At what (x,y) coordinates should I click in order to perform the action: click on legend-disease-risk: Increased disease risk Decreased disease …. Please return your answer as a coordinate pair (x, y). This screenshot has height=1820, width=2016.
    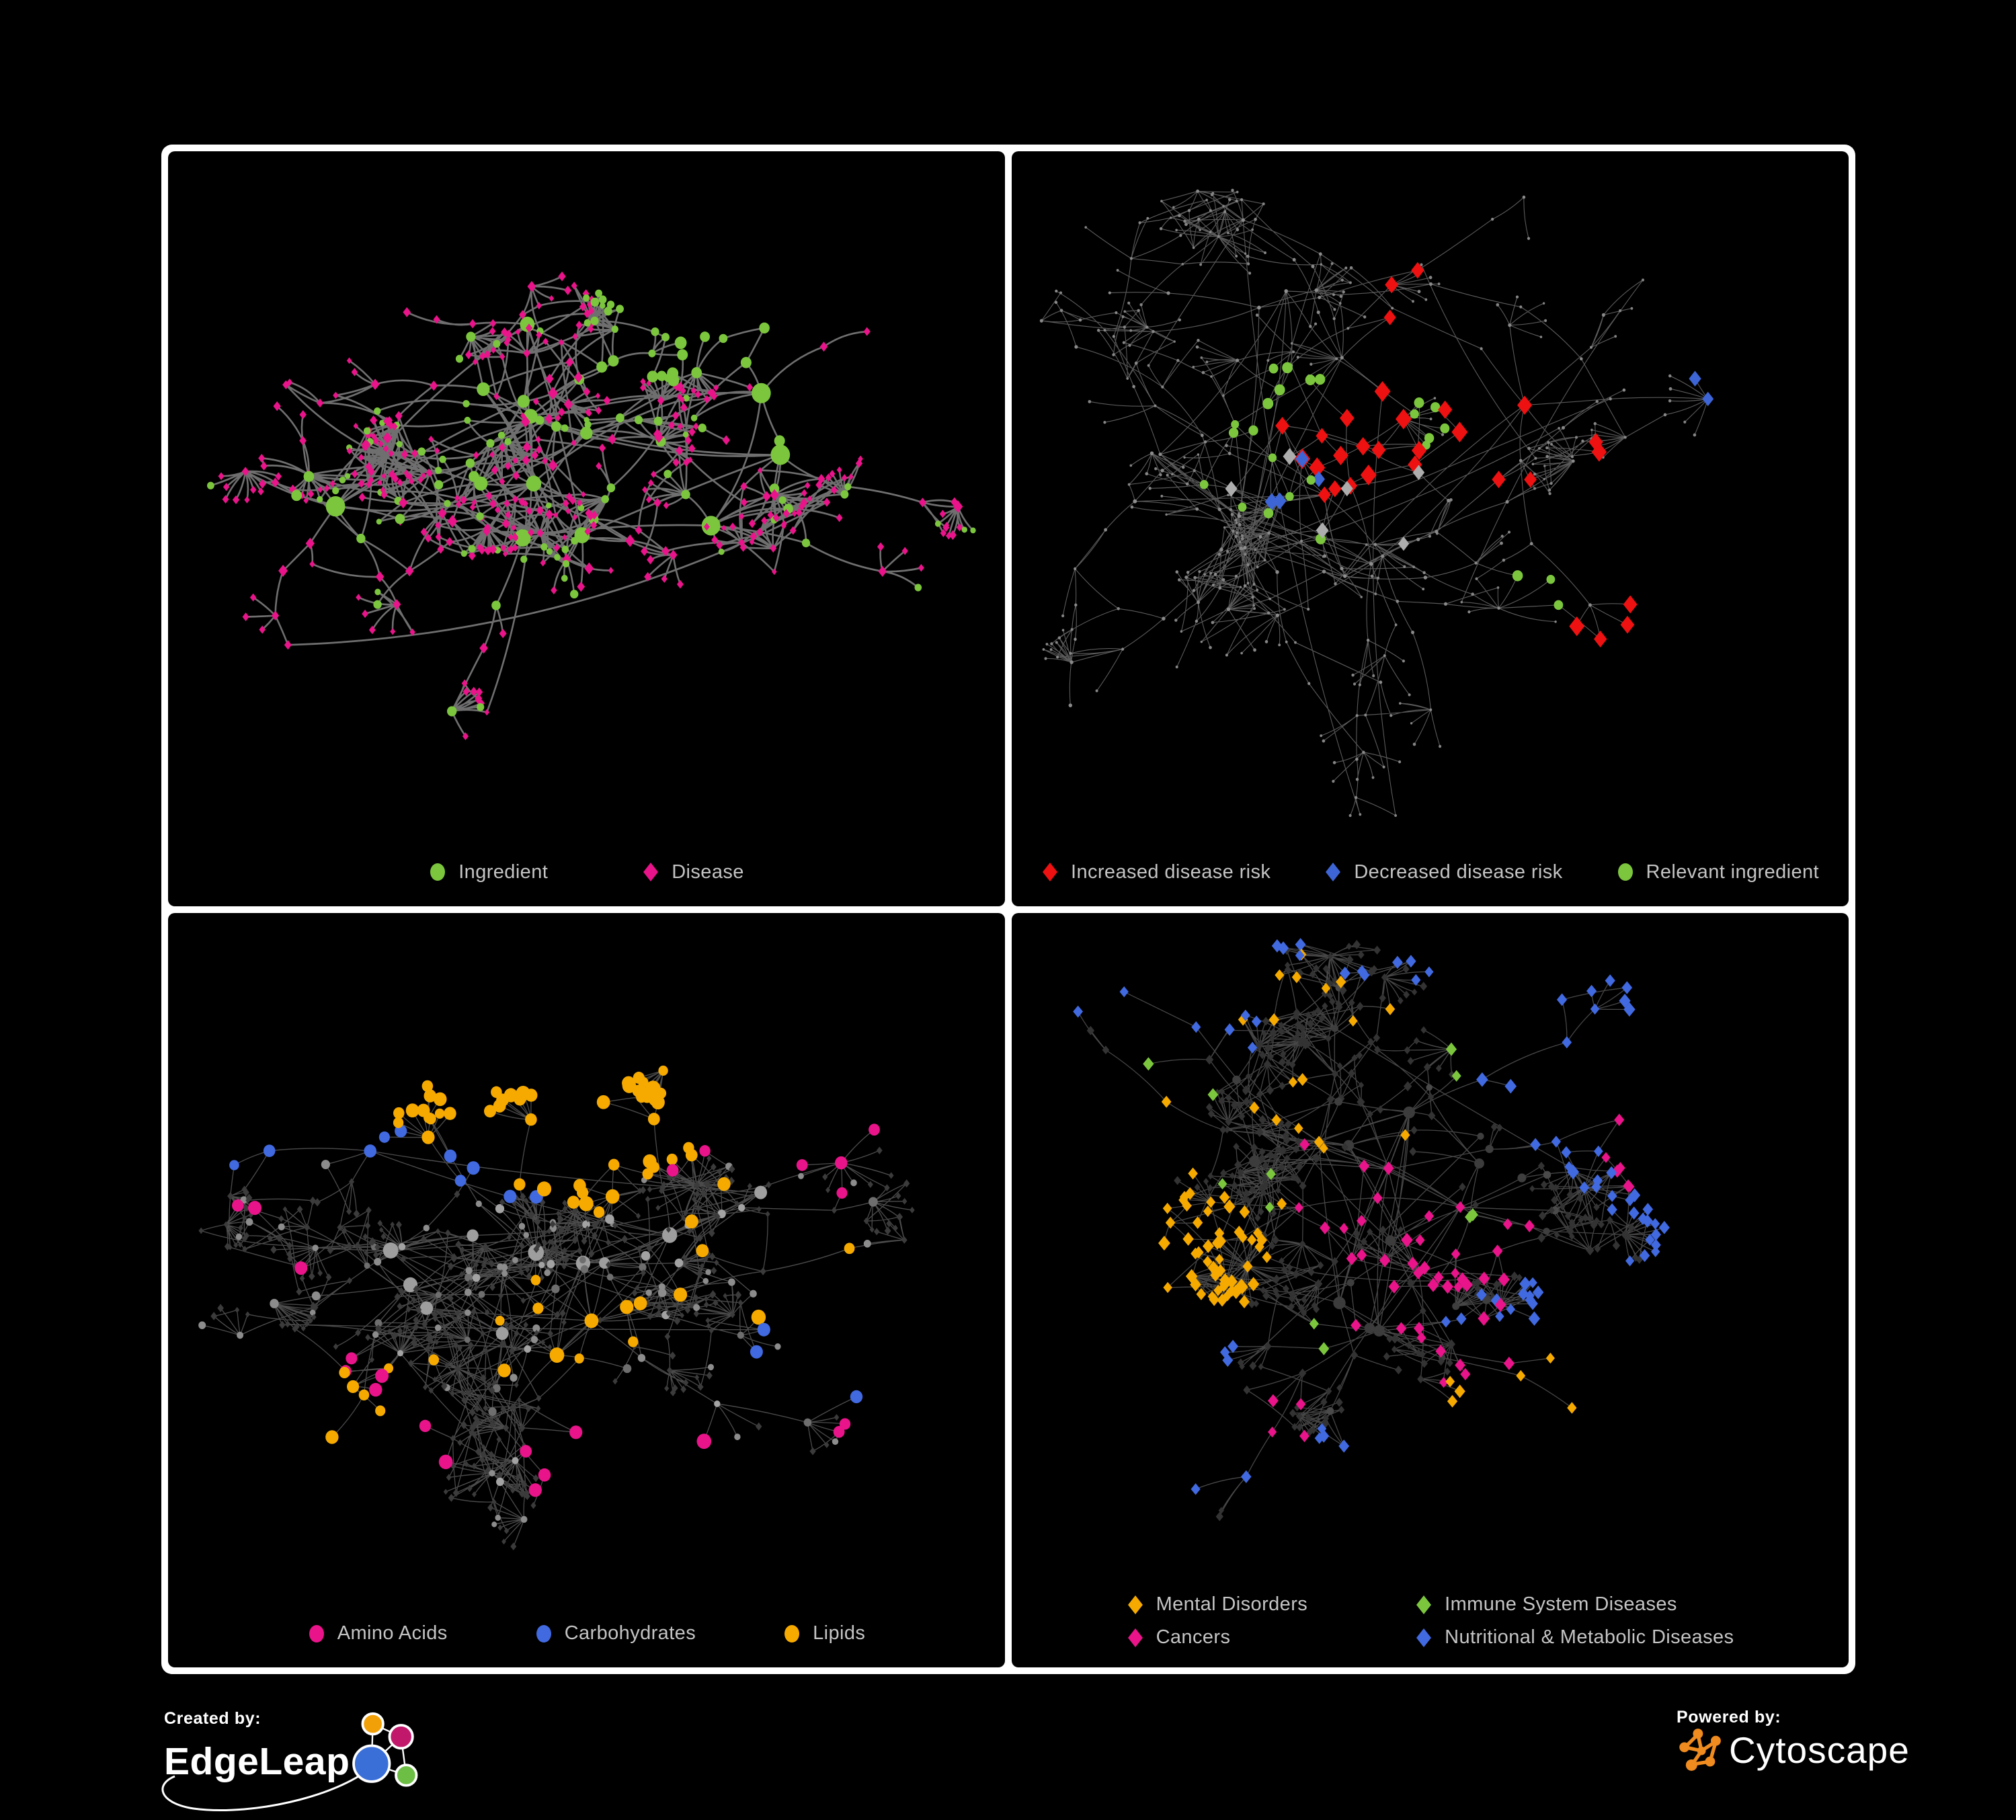
    Looking at the image, I should click on (1430, 881).